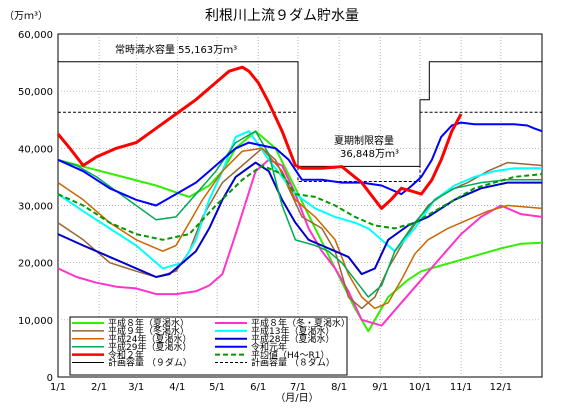 The height and width of the screenshot is (420, 564). Describe the element at coordinates (258, 387) in the screenshot. I see `x-tick-label: 6/1` at that location.